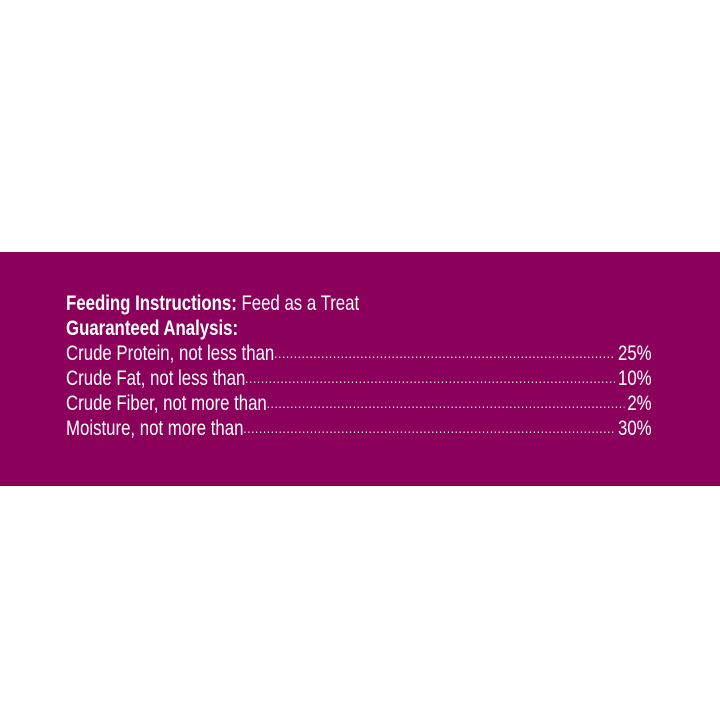  I want to click on feeding-label: Feeding Instructions:, so click(151, 303).